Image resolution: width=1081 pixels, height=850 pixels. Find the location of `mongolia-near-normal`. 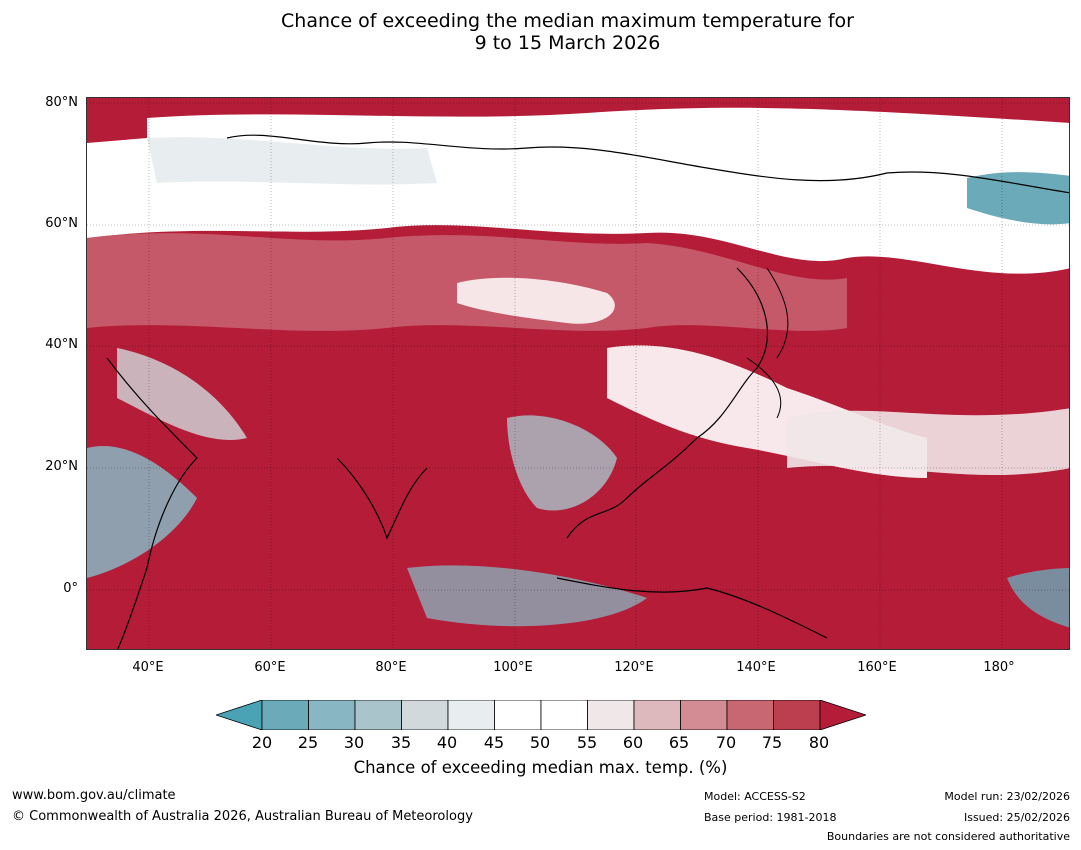

mongolia-near-normal is located at coordinates (536, 300).